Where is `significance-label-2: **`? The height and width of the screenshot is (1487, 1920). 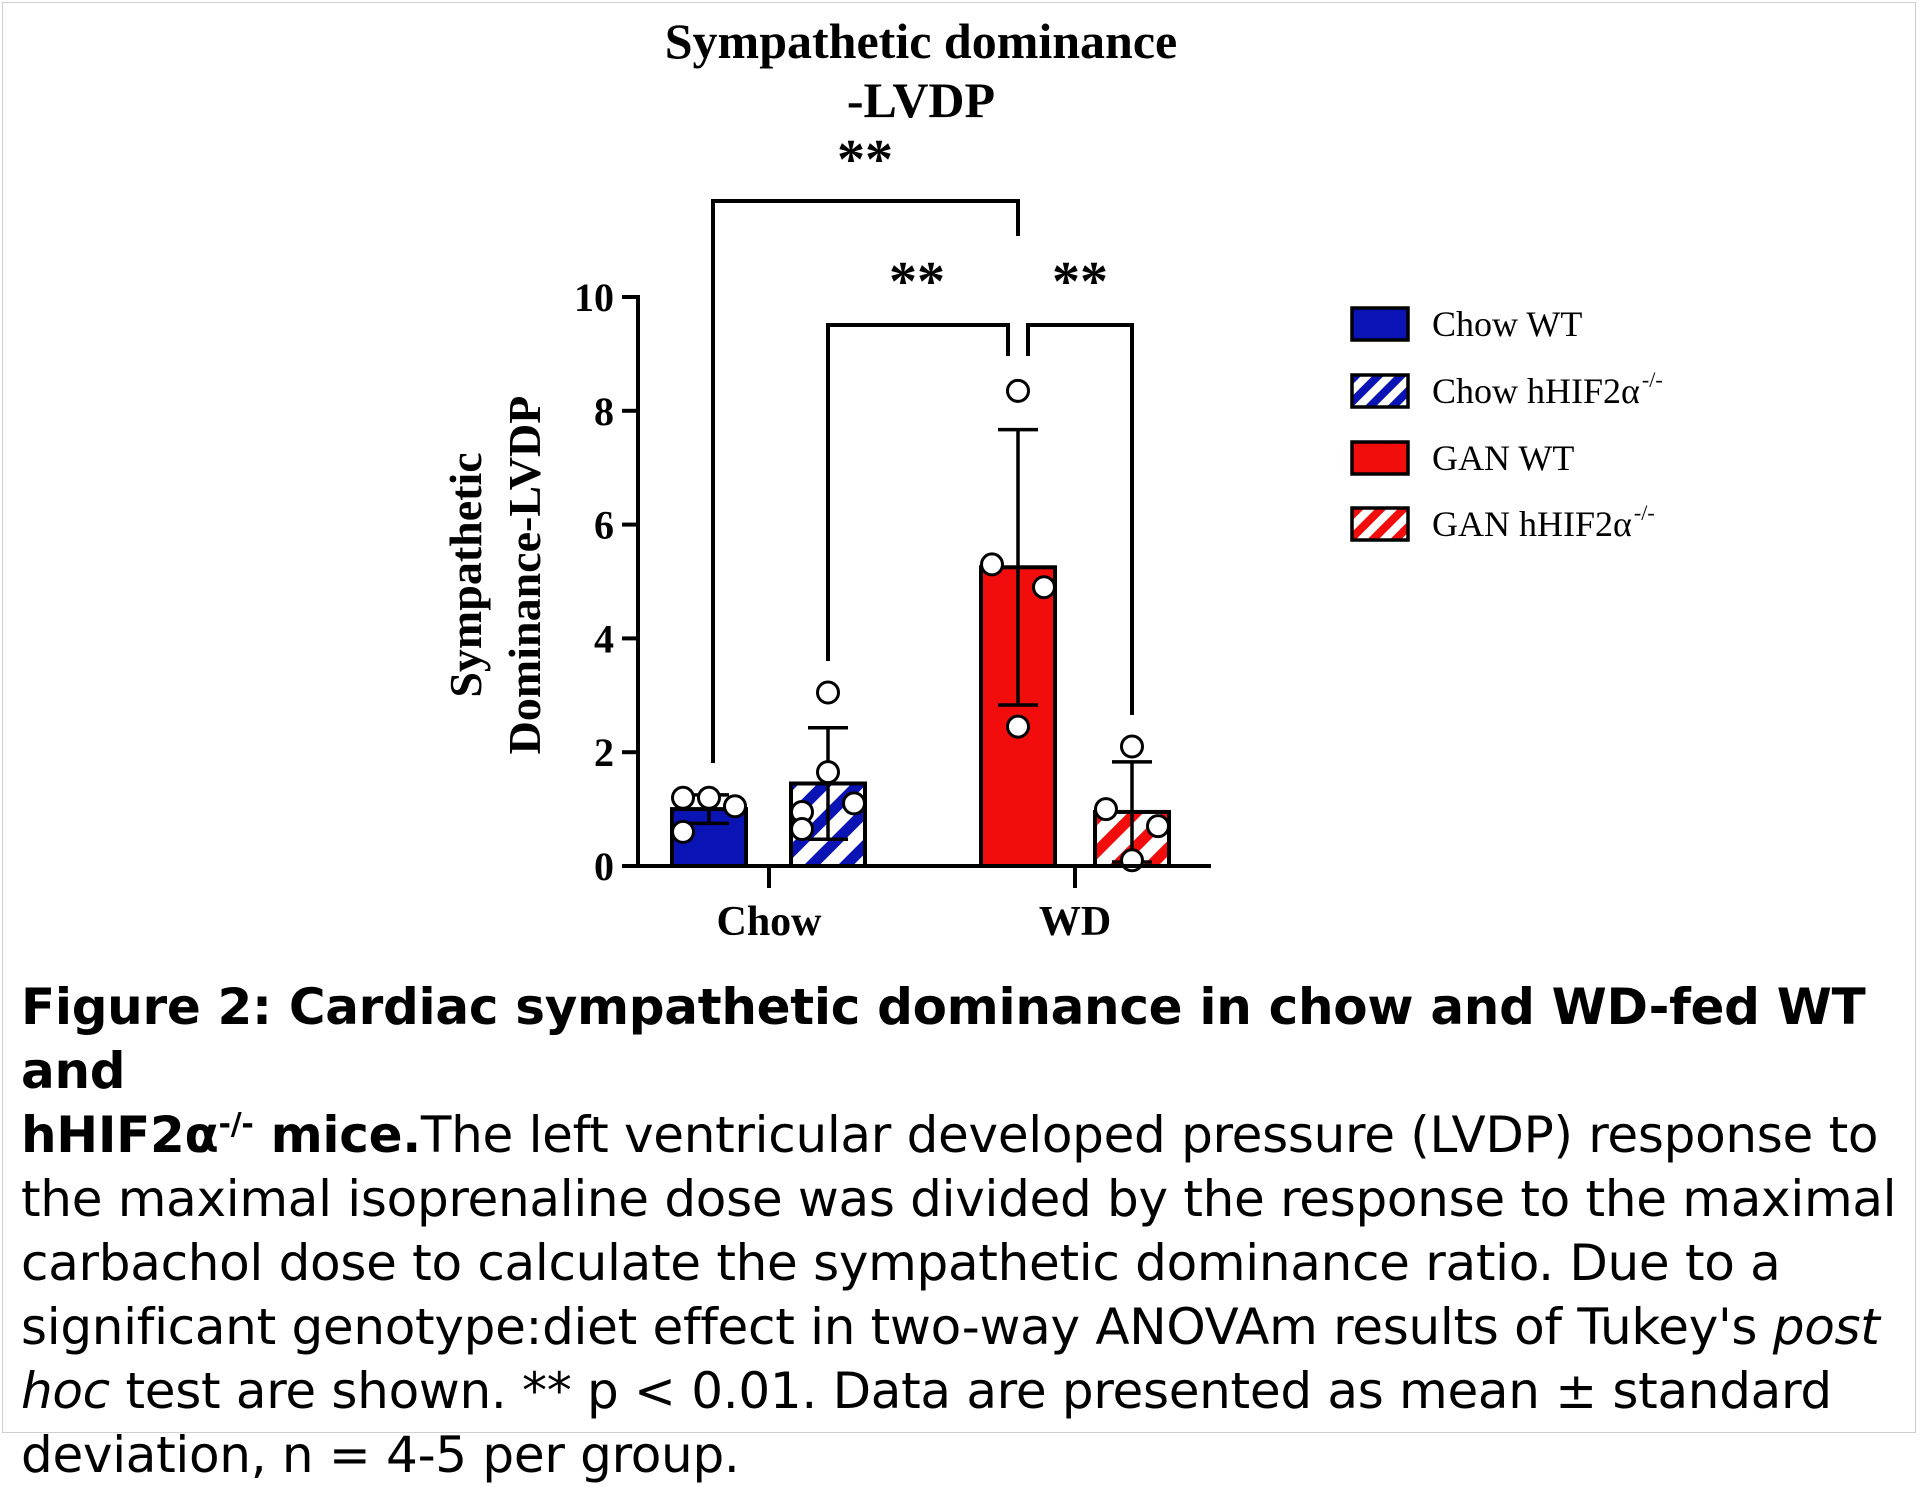 significance-label-2: ** is located at coordinates (1080, 282).